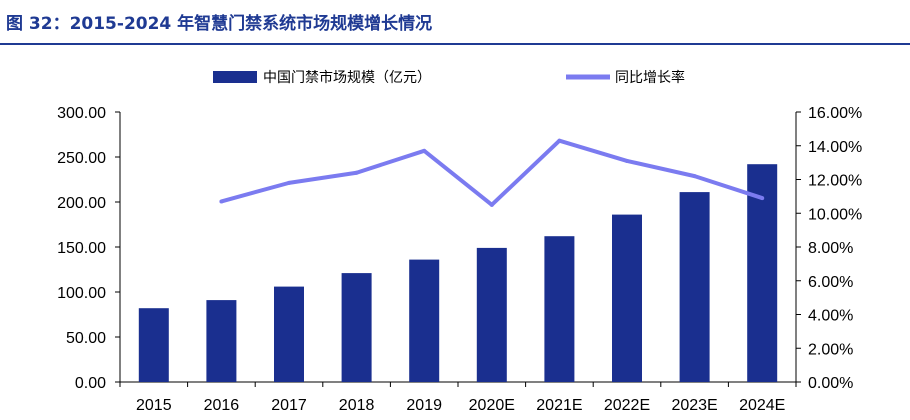  I want to click on y-right-tick-label: 2.00%, so click(830, 349).